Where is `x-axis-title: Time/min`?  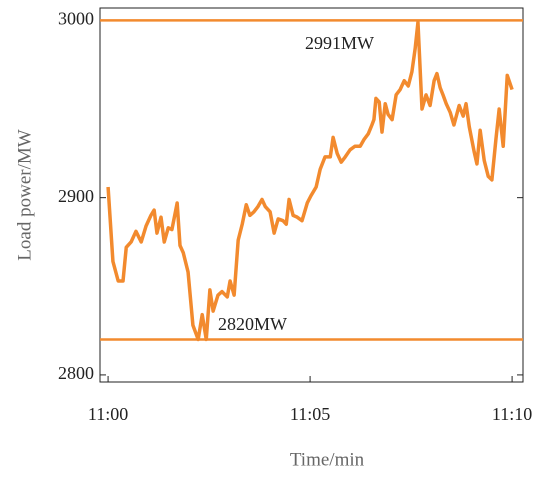
x-axis-title: Time/min is located at coordinates (327, 459).